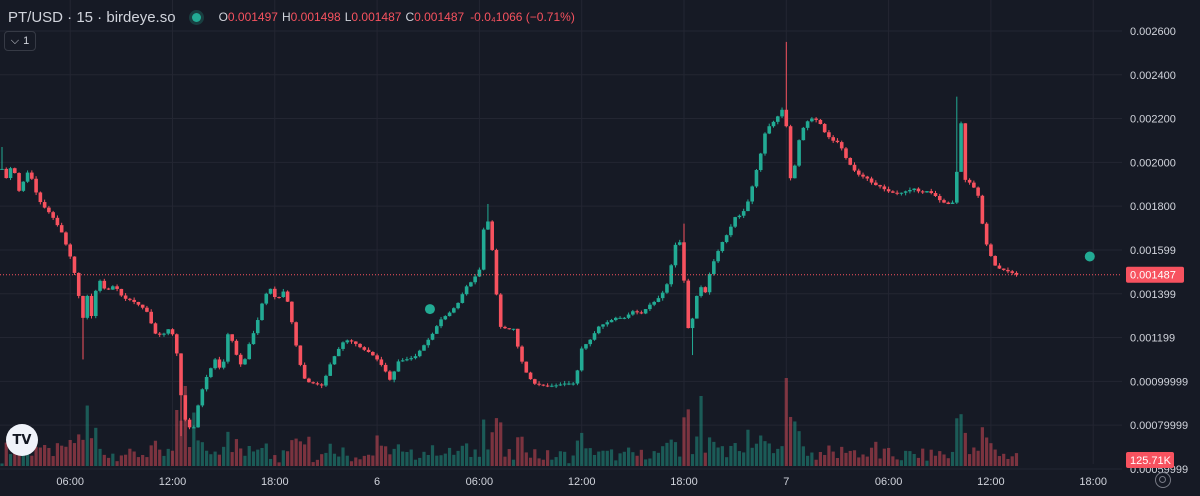 This screenshot has width=1200, height=496. Describe the element at coordinates (1163, 480) in the screenshot. I see `gear-icon` at that location.